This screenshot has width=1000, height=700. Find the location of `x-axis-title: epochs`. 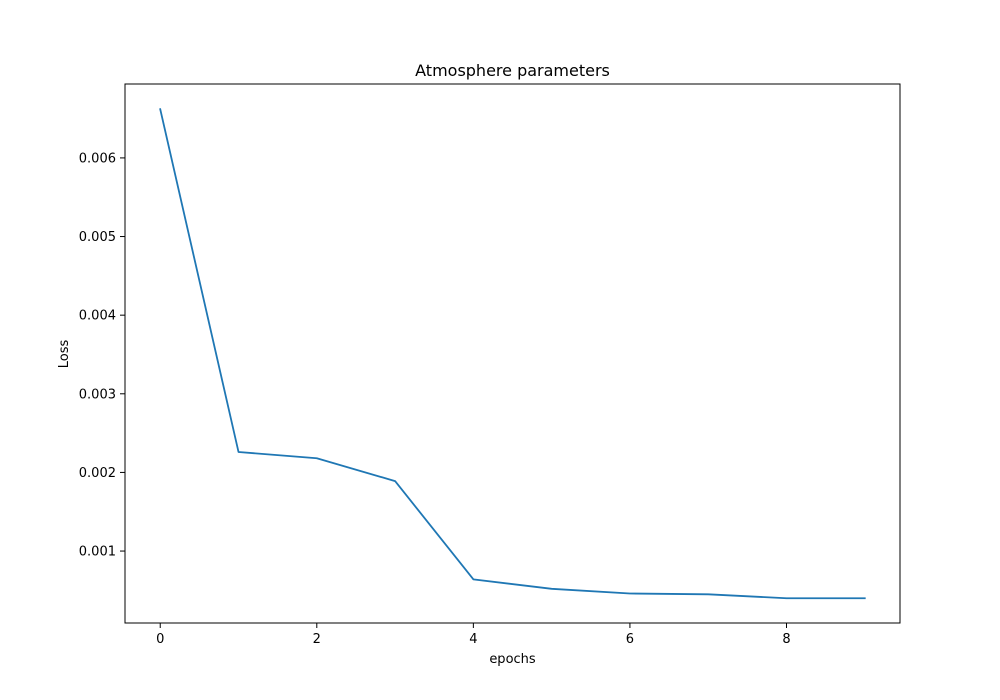

x-axis-title: epochs is located at coordinates (512, 659).